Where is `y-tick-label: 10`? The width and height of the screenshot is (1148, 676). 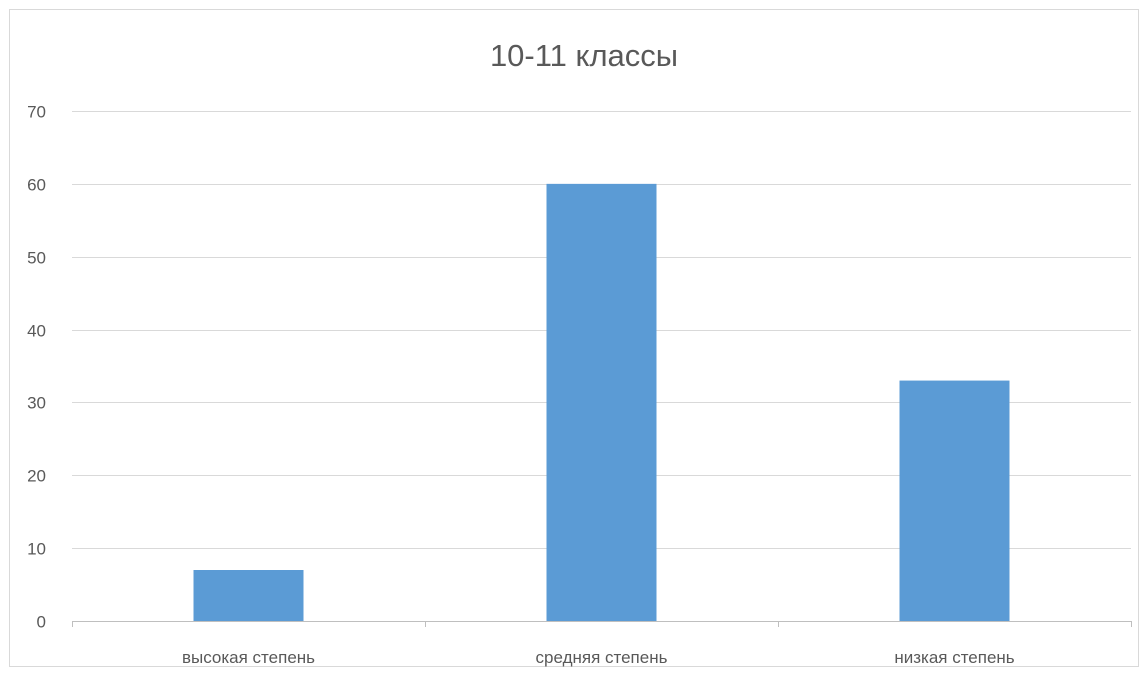 y-tick-label: 10 is located at coordinates (36, 549).